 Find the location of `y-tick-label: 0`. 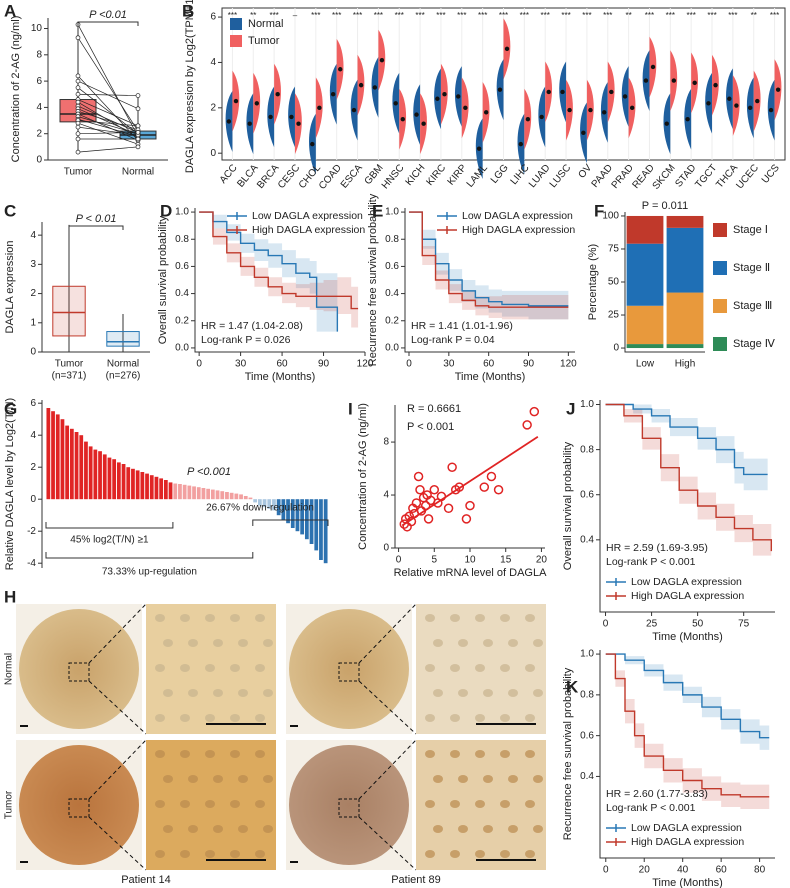

y-tick-label: 0 is located at coordinates (213, 153).